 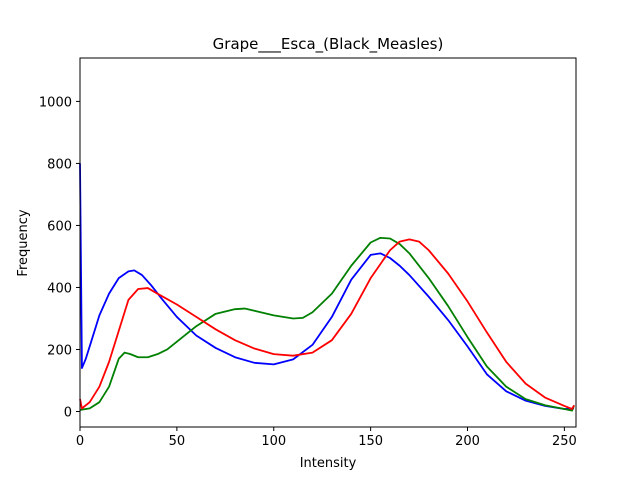 What do you see at coordinates (328, 463) in the screenshot?
I see `x-axis-title: Intensity` at bounding box center [328, 463].